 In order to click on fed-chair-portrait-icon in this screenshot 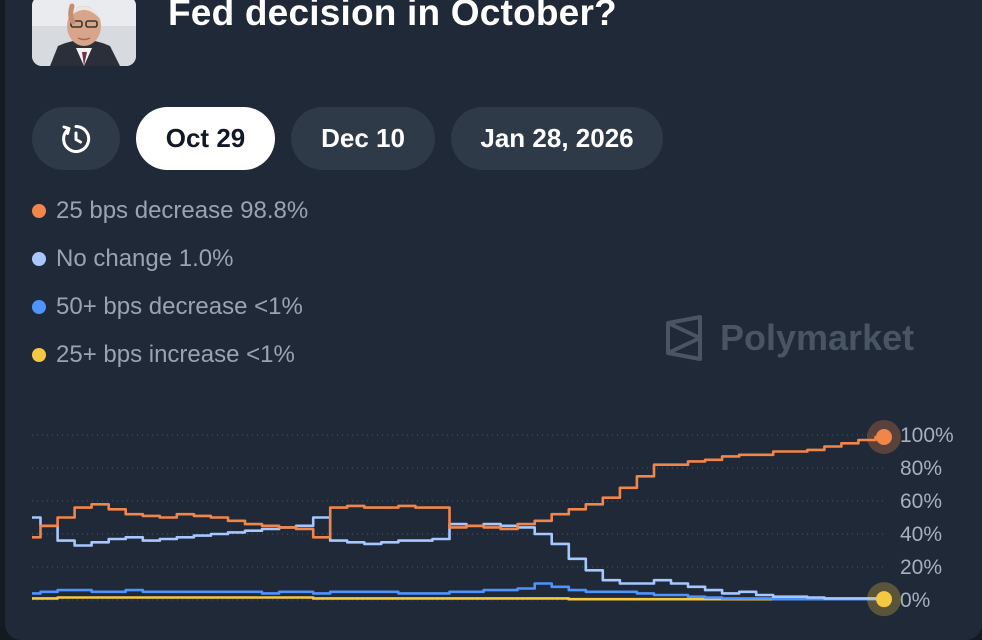, I will do `click(84, 33)`.